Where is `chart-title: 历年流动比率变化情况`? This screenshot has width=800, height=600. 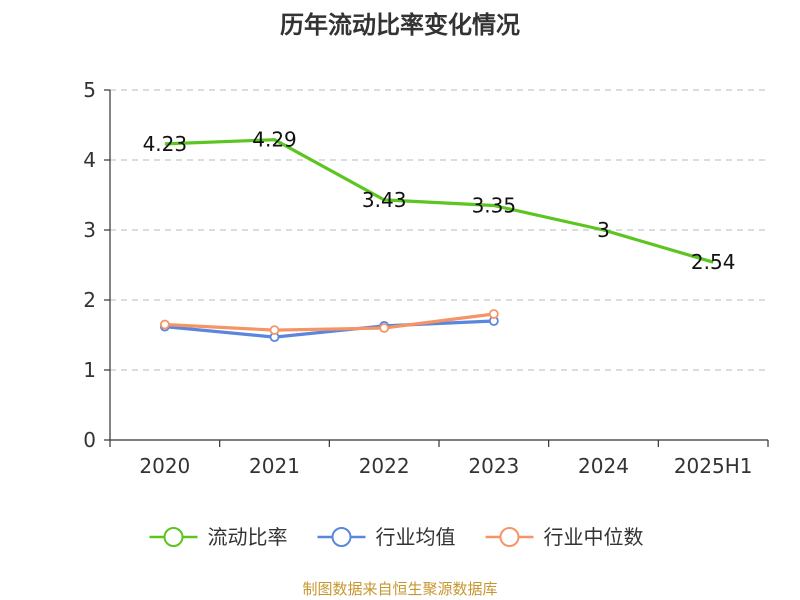 chart-title: 历年流动比率变化情况 is located at coordinates (400, 25).